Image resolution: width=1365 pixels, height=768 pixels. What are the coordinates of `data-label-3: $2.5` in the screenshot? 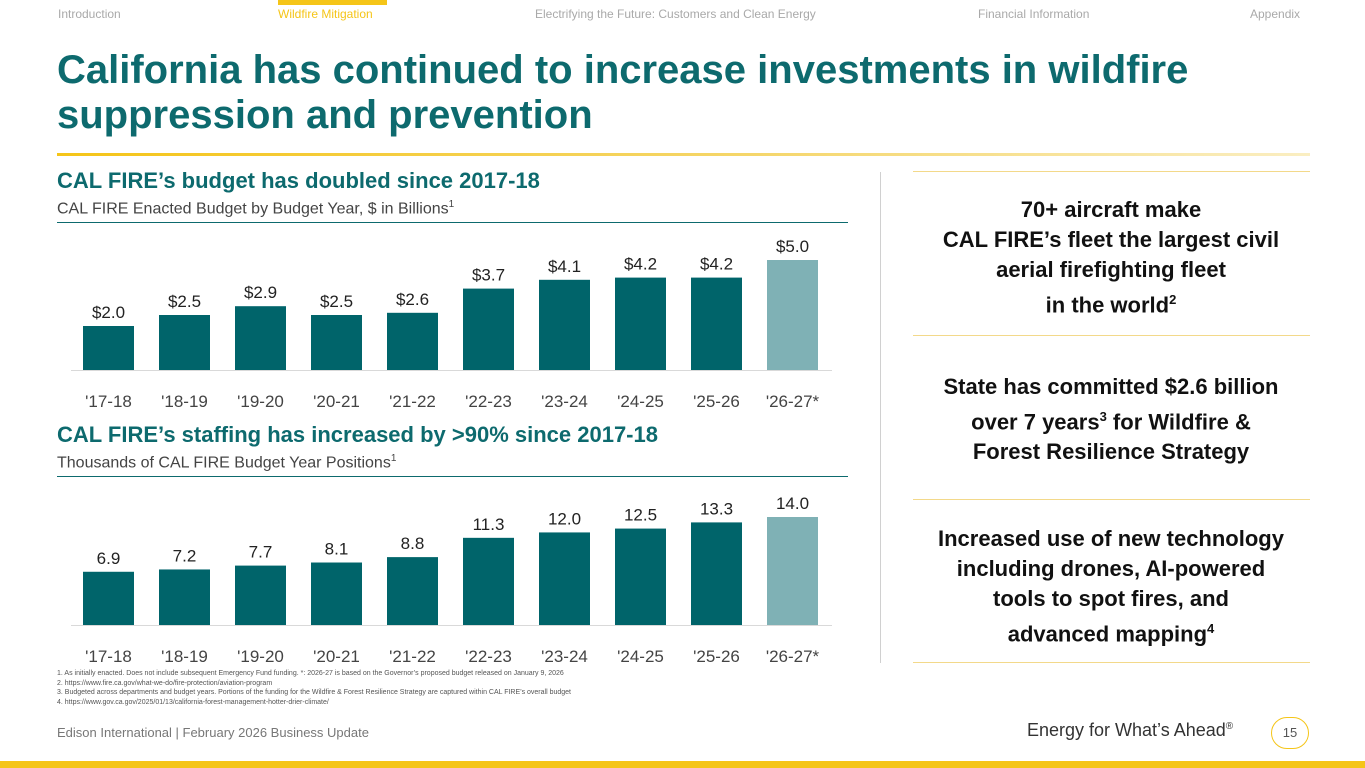 It's located at (336, 301).